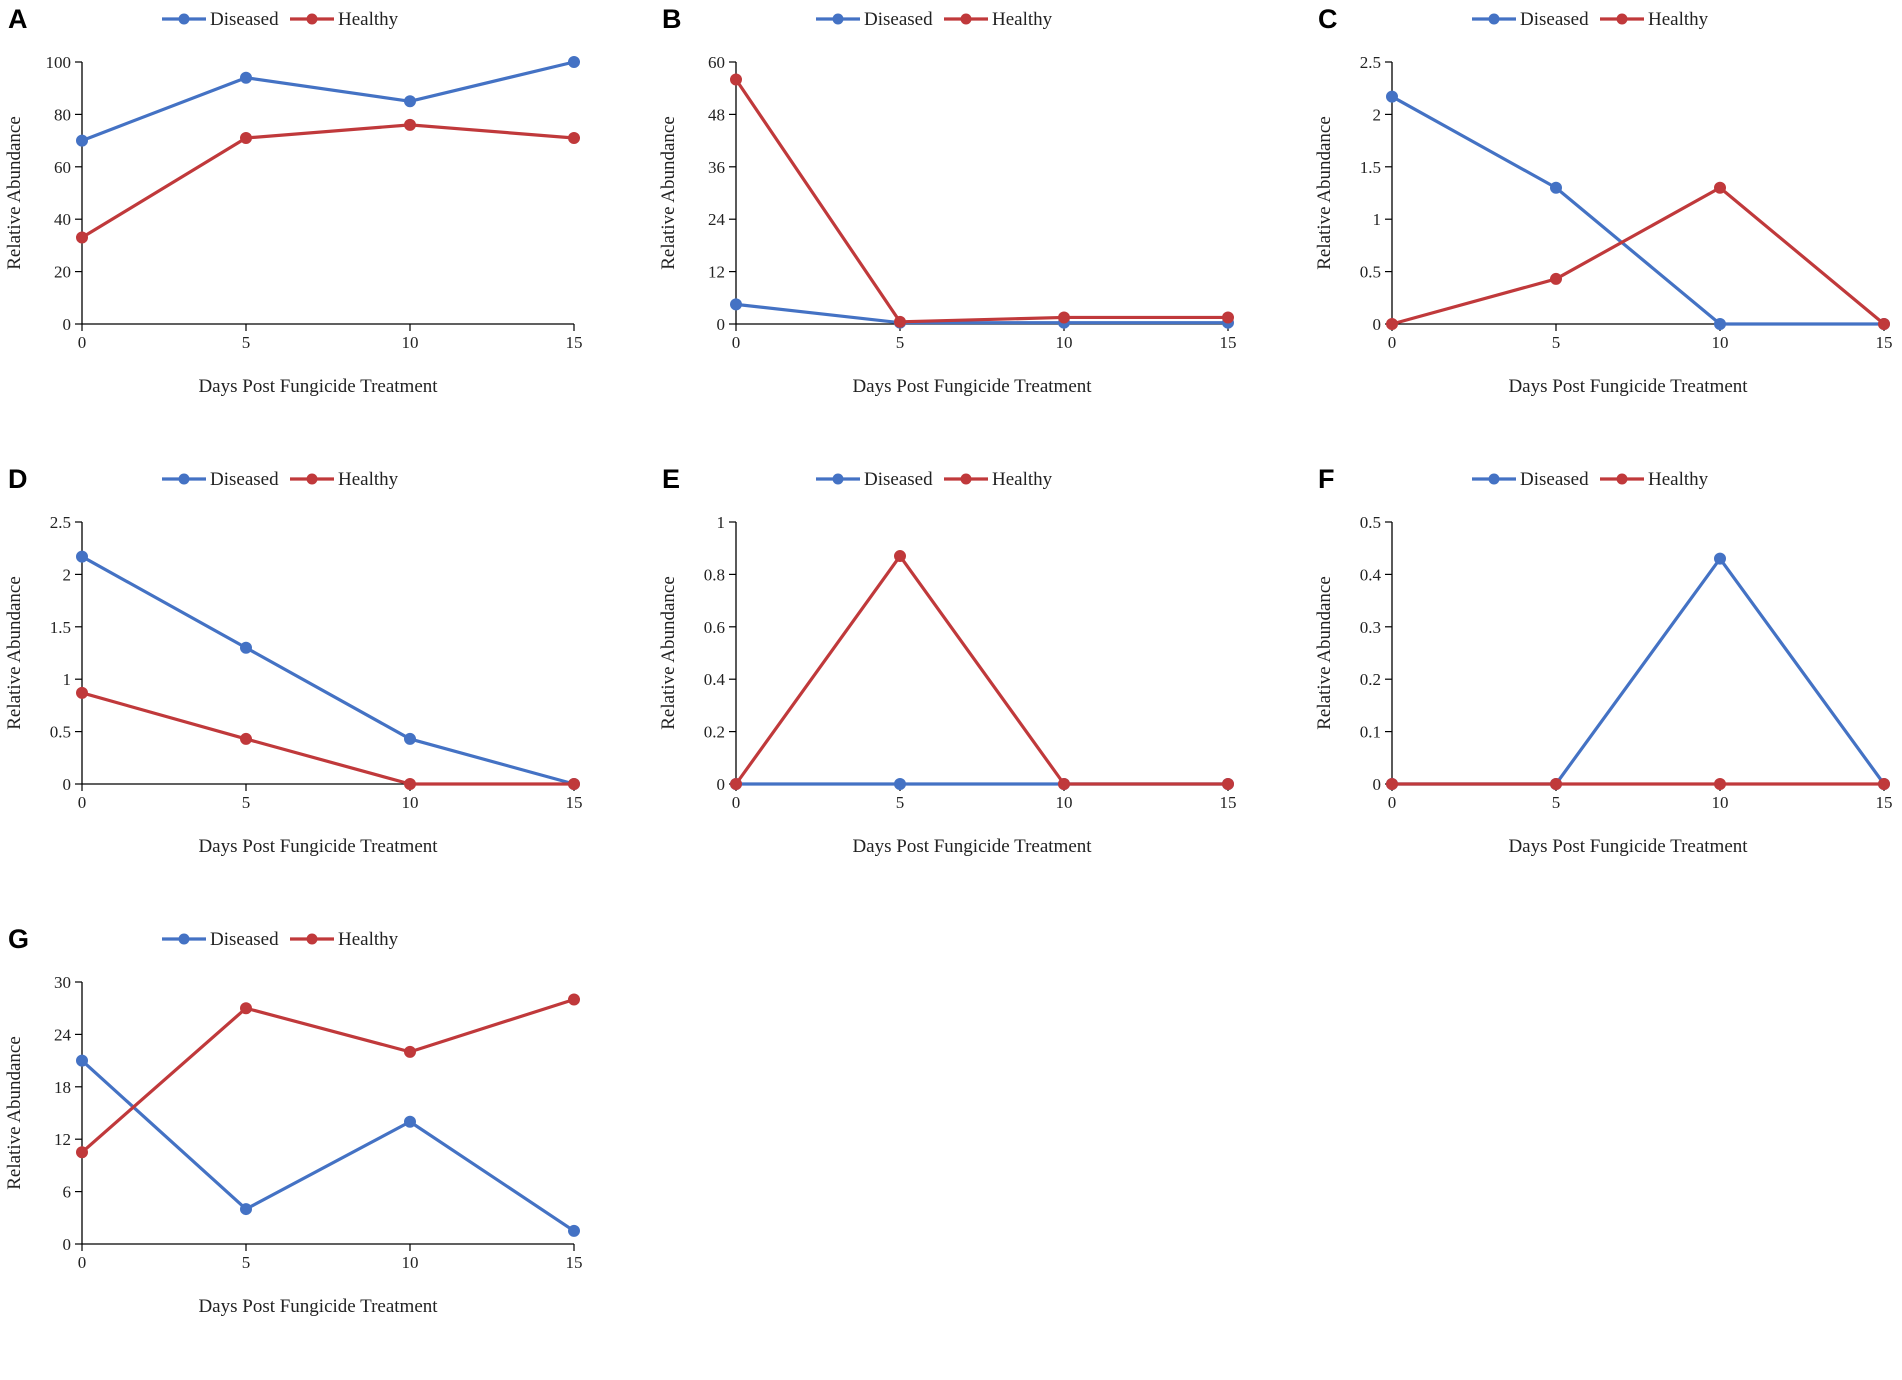 Image resolution: width=1902 pixels, height=1380 pixels. What do you see at coordinates (1328, 19) in the screenshot?
I see `panel-label: C` at bounding box center [1328, 19].